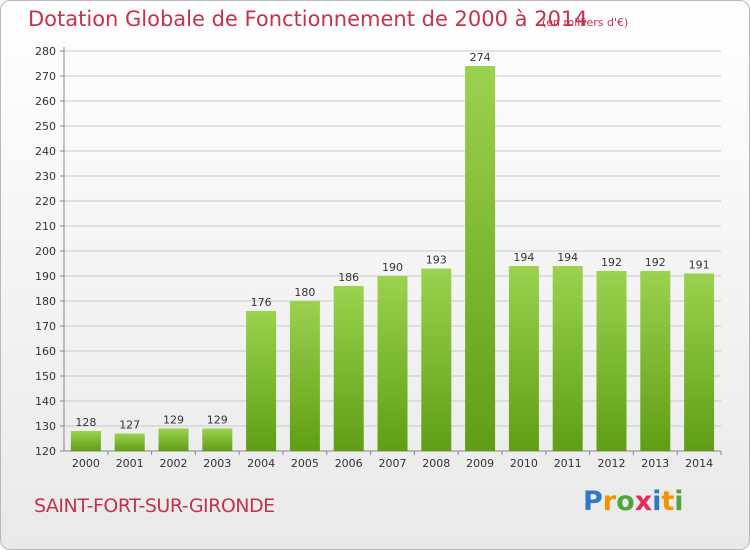 The height and width of the screenshot is (550, 750). I want to click on x-tick-label: 2010, so click(524, 463).